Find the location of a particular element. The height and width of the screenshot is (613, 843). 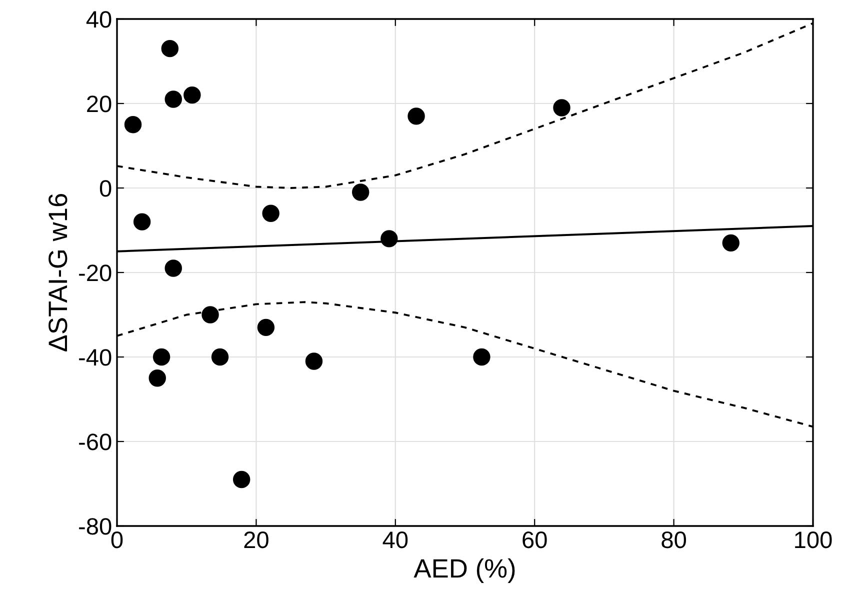

y-tick-label: 40 is located at coordinates (99, 19).